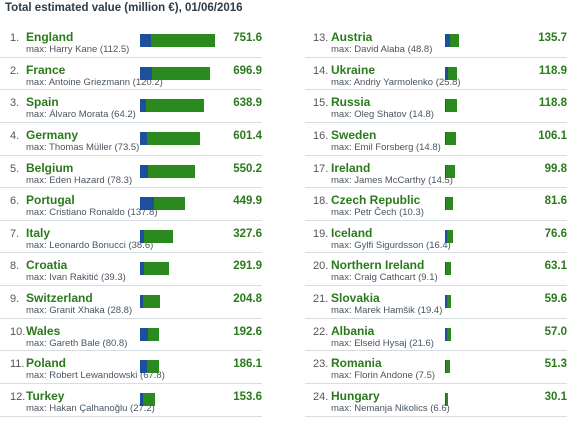  I want to click on total-value-label: 153.6, so click(247, 397).